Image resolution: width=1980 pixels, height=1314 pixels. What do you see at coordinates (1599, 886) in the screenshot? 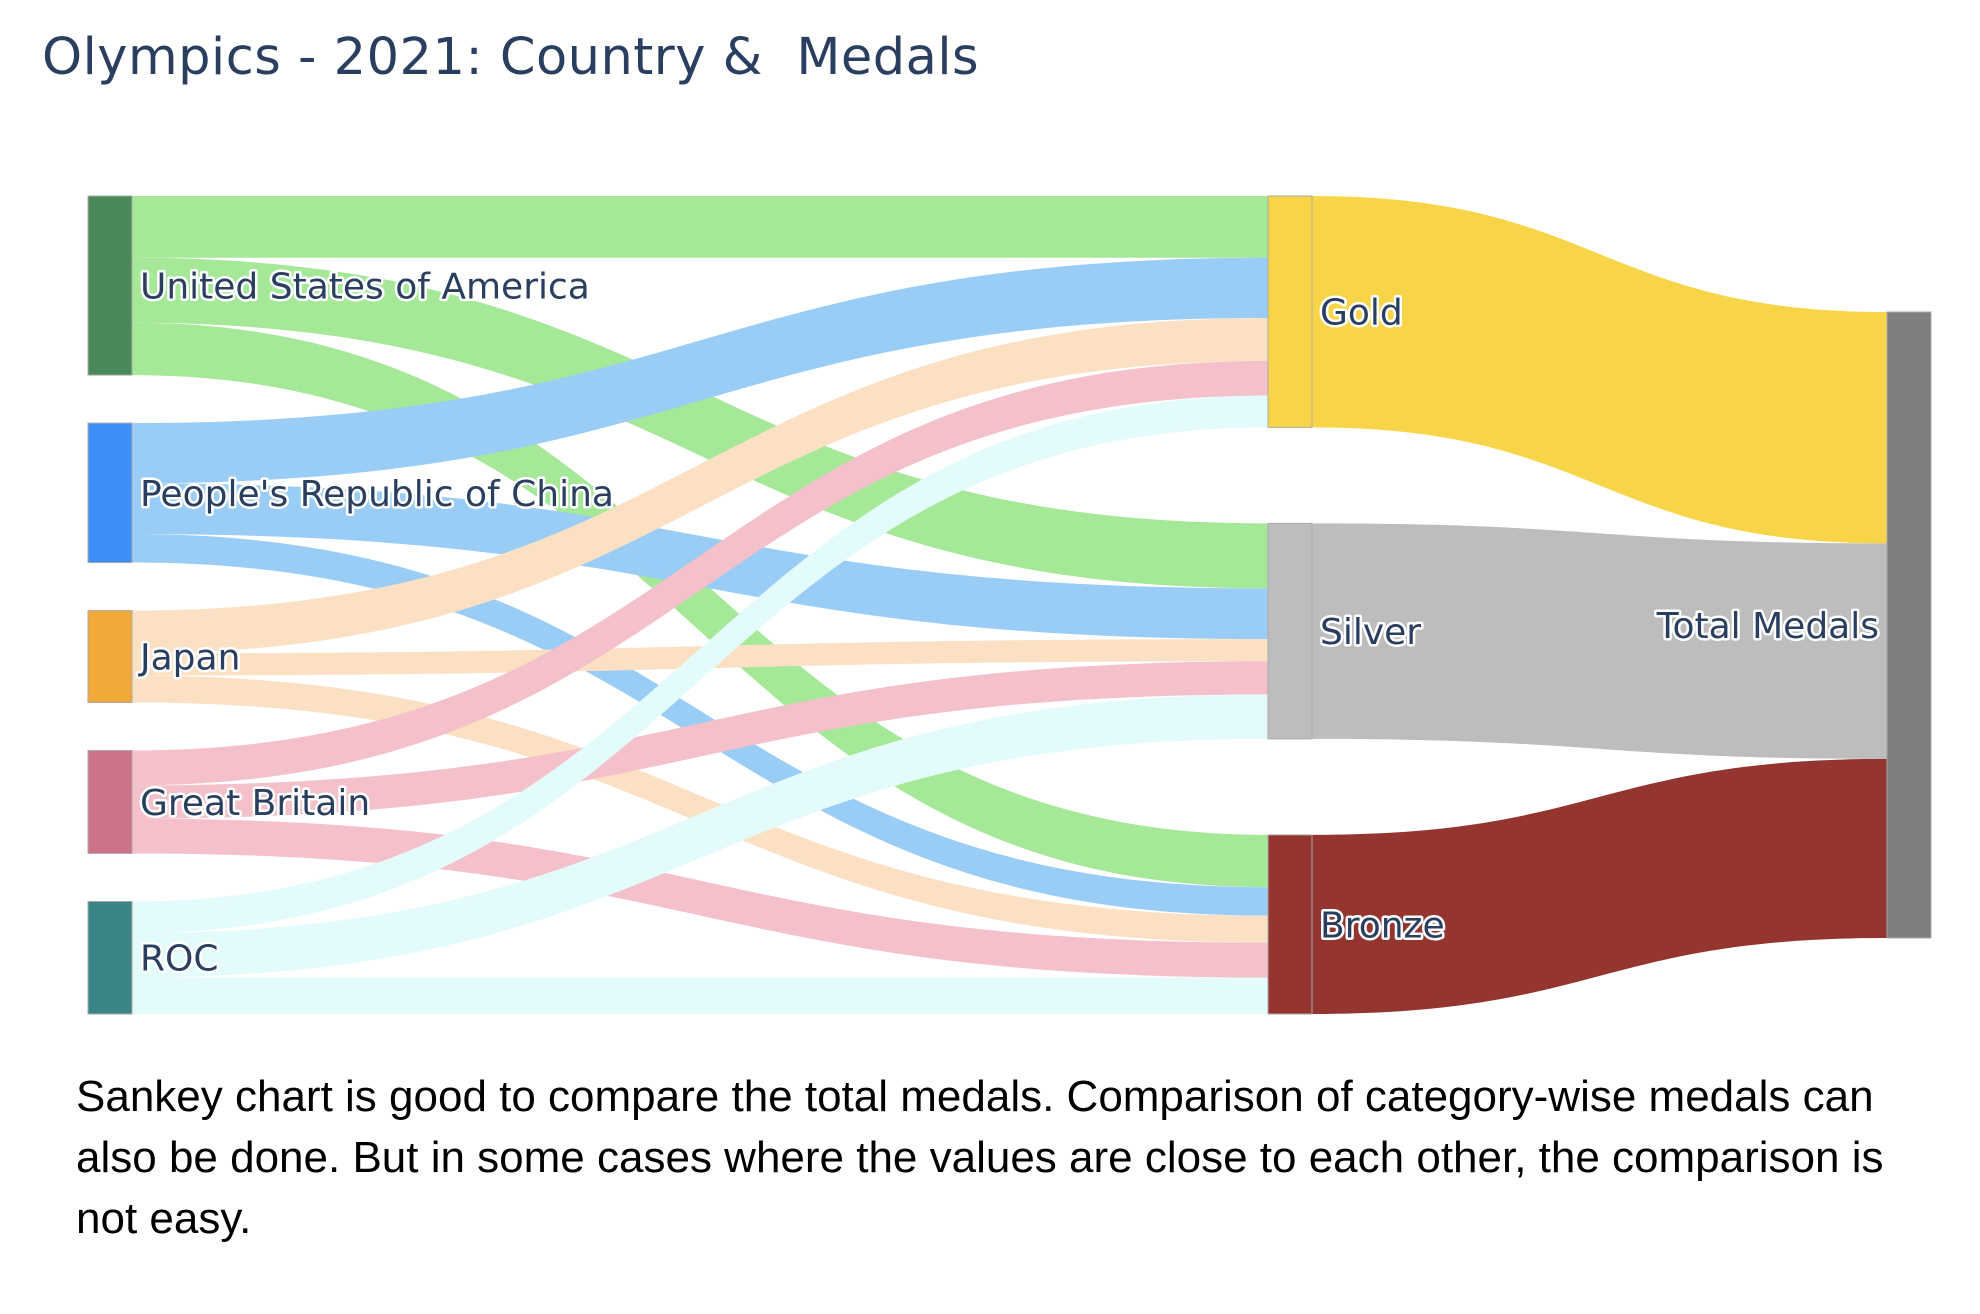
I see `link-bronze-total` at bounding box center [1599, 886].